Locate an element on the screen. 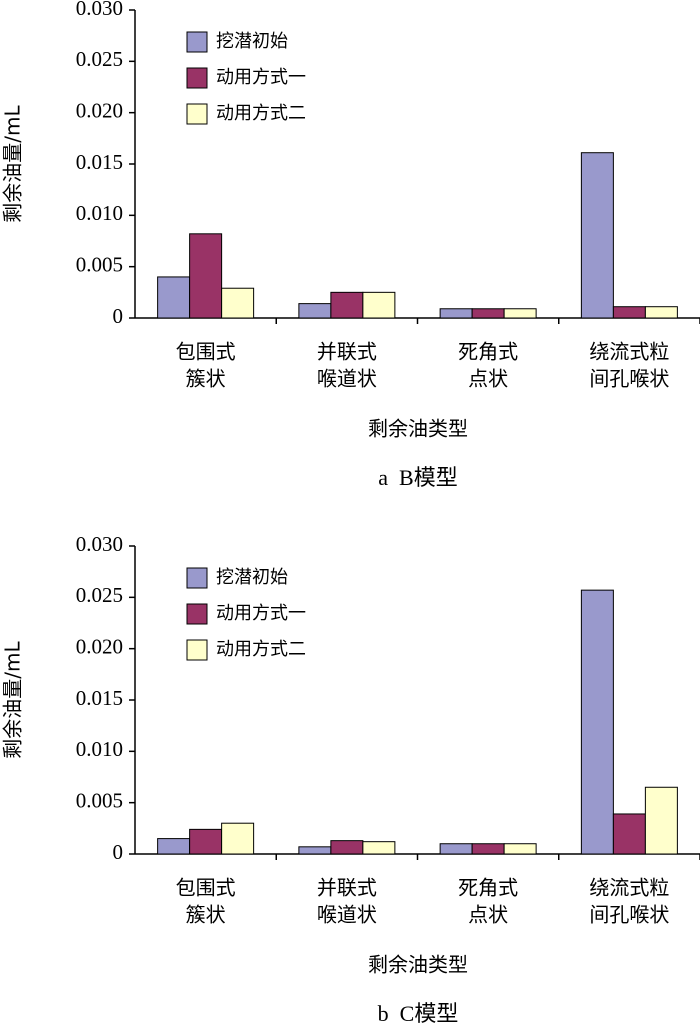  caption: a B模型 is located at coordinates (417, 477).